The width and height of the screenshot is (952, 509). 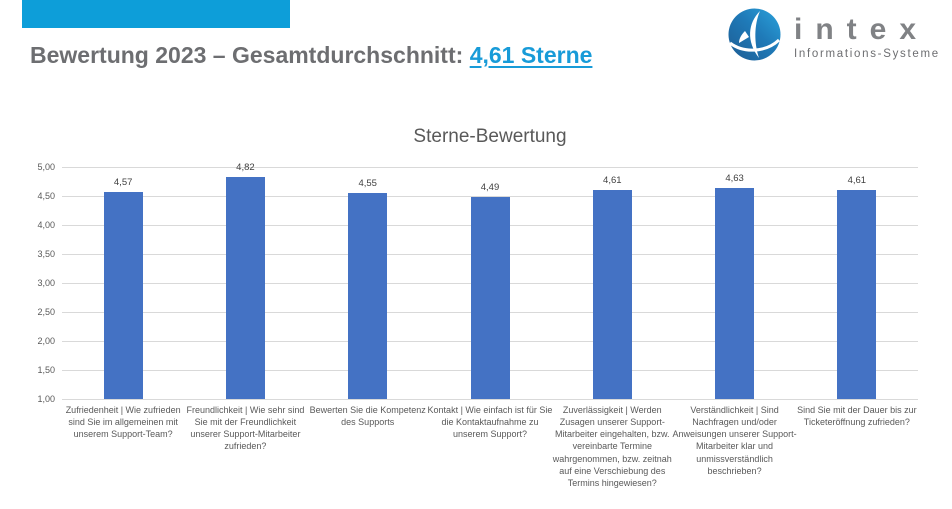 I want to click on bar-value-label: 4,57, so click(x=123, y=182).